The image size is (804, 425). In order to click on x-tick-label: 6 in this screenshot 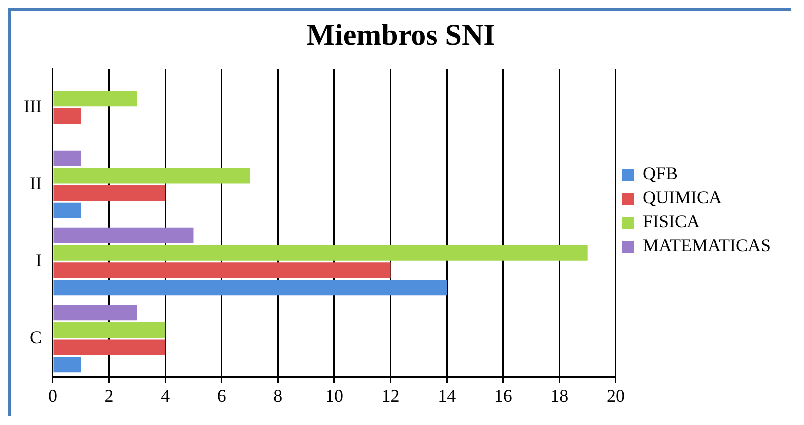, I will do `click(221, 396)`.